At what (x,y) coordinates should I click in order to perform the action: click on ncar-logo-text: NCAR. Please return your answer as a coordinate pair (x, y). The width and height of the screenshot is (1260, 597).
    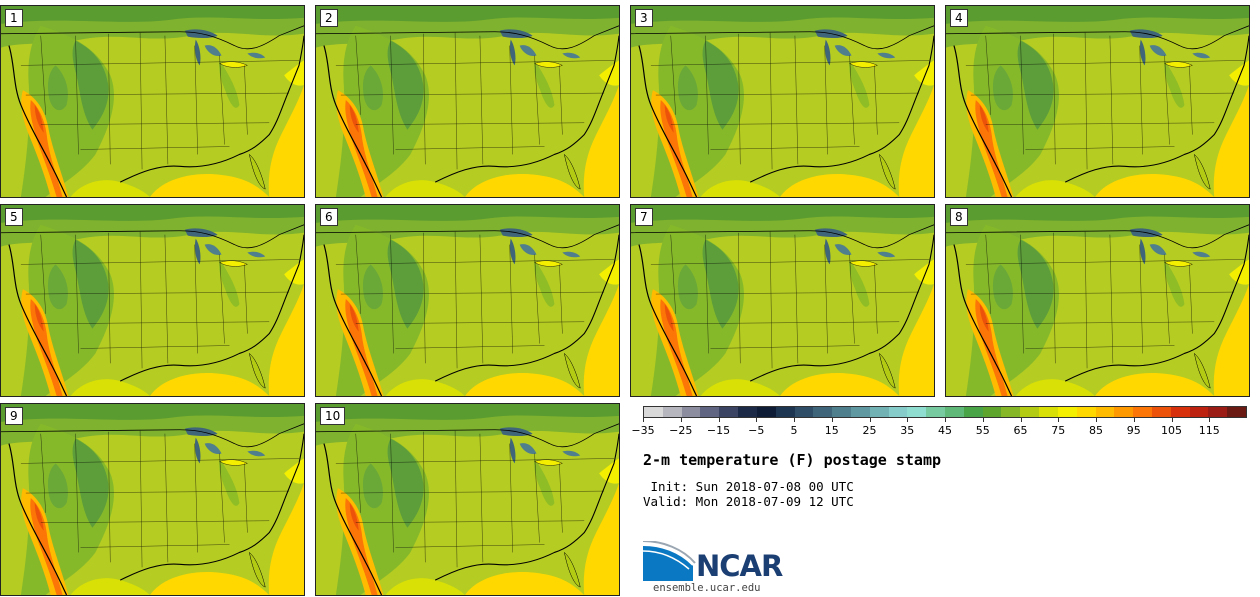
    Looking at the image, I should click on (739, 566).